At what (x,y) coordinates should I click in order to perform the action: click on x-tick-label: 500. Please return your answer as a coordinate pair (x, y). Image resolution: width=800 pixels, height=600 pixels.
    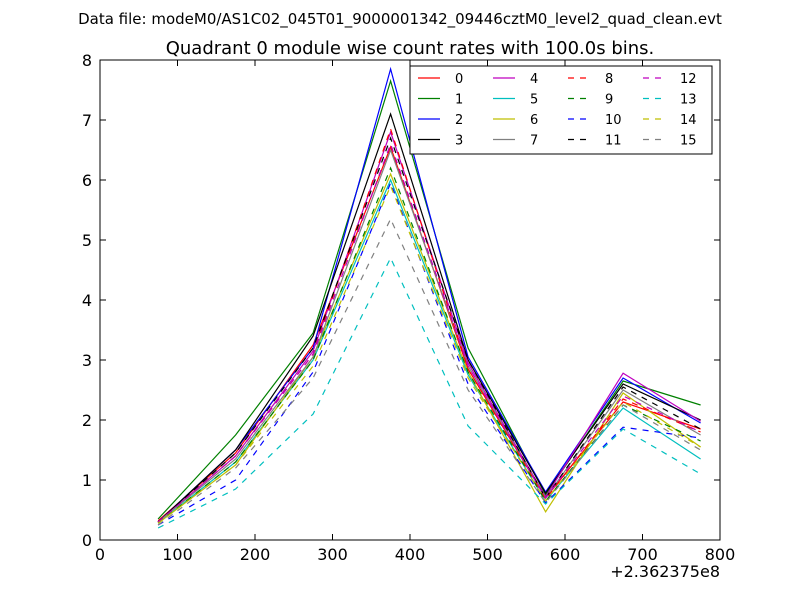
    Looking at the image, I should click on (487, 554).